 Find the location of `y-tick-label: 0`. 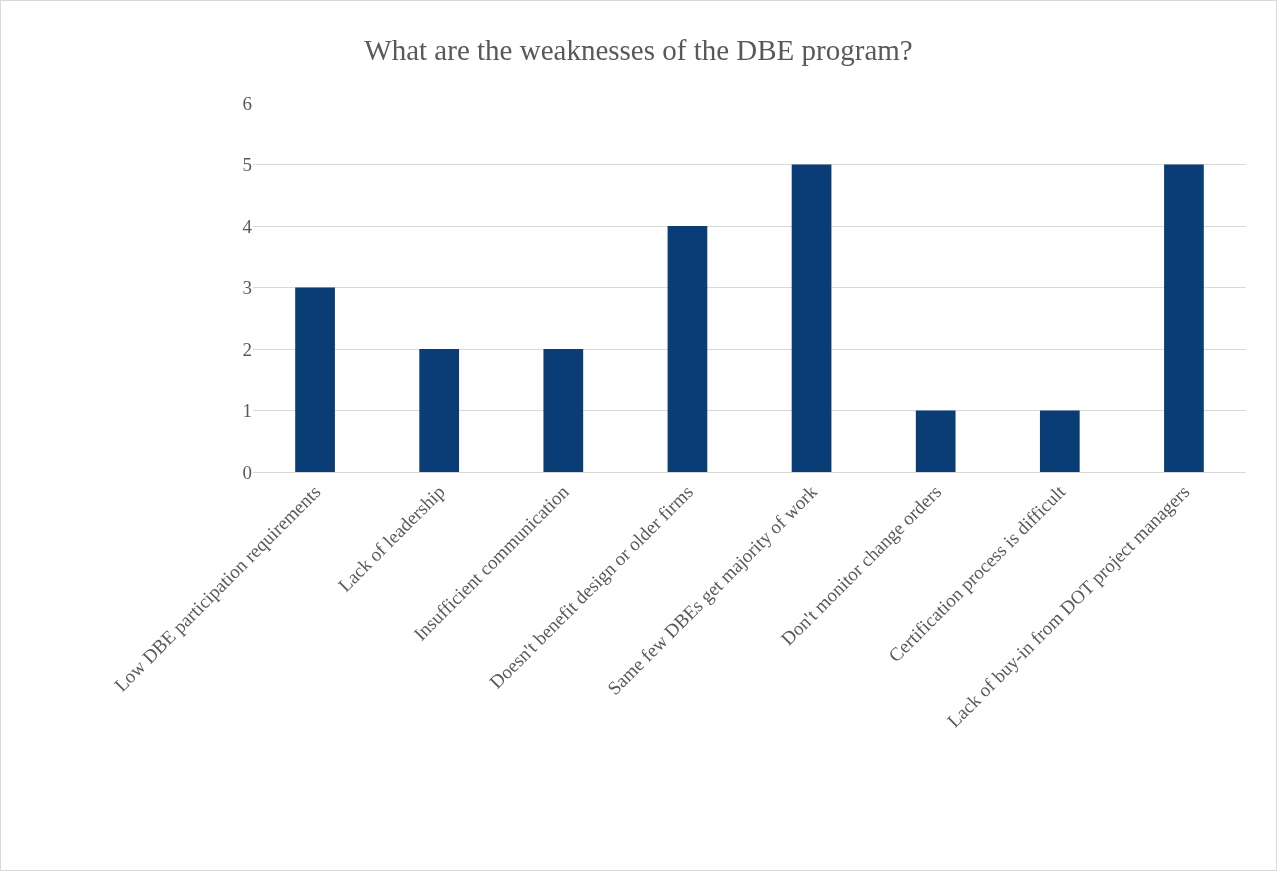

y-tick-label: 0 is located at coordinates (247, 472).